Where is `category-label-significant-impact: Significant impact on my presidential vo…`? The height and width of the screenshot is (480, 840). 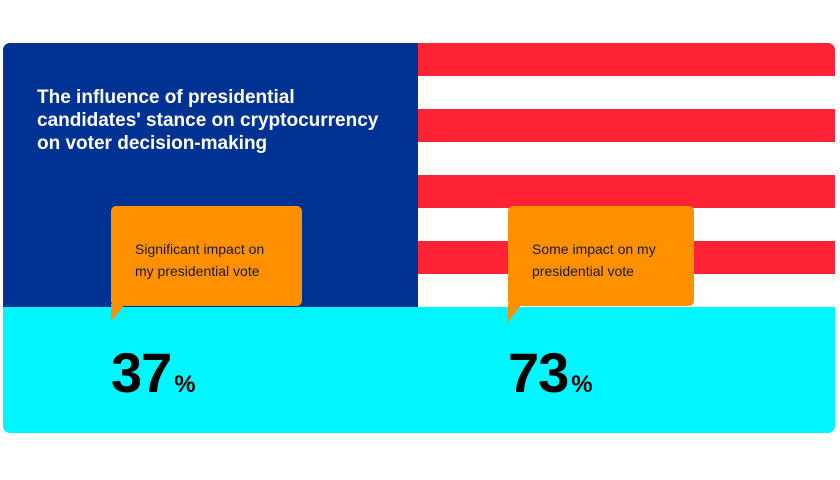
category-label-significant-impact: Significant impact on my presidential vo… is located at coordinates (200, 260).